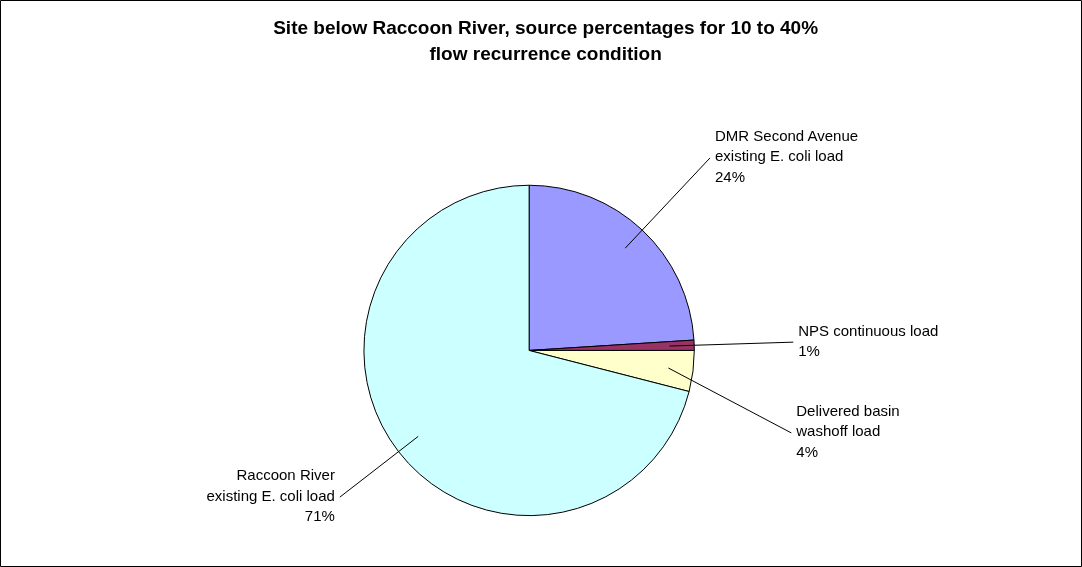 This screenshot has width=1082, height=567. What do you see at coordinates (807, 452) in the screenshot?
I see `data-label: 4%` at bounding box center [807, 452].